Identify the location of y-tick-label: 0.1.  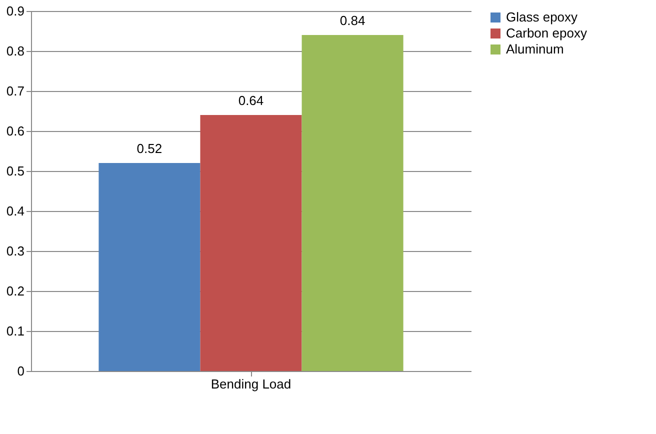
(15, 331).